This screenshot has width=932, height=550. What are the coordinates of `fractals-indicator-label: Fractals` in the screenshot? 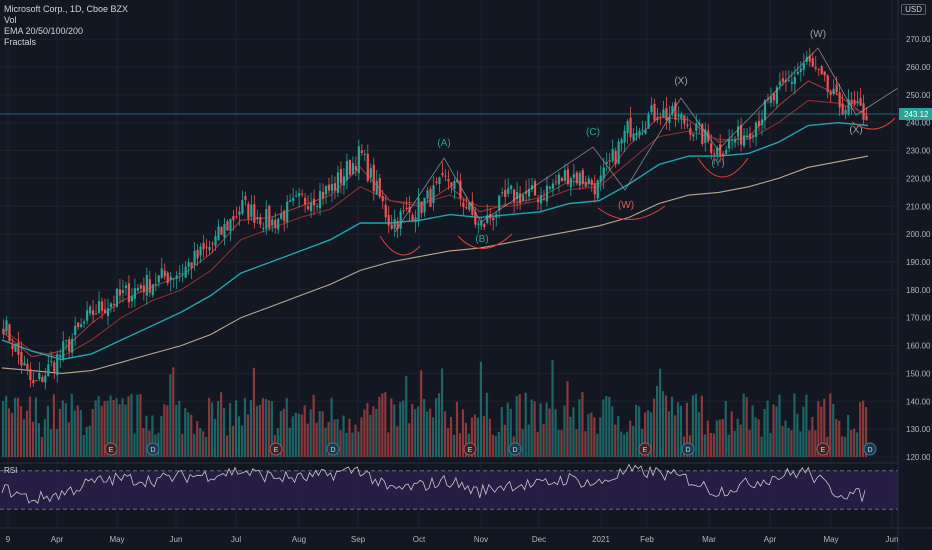 It's located at (20, 42).